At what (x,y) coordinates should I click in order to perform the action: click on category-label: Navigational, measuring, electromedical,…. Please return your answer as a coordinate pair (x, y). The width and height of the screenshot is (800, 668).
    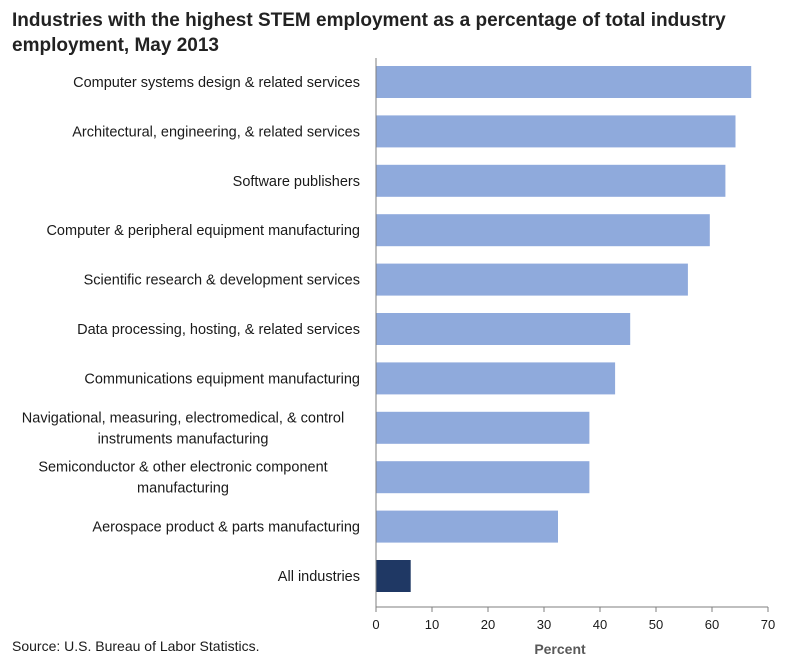
    Looking at the image, I should click on (183, 418).